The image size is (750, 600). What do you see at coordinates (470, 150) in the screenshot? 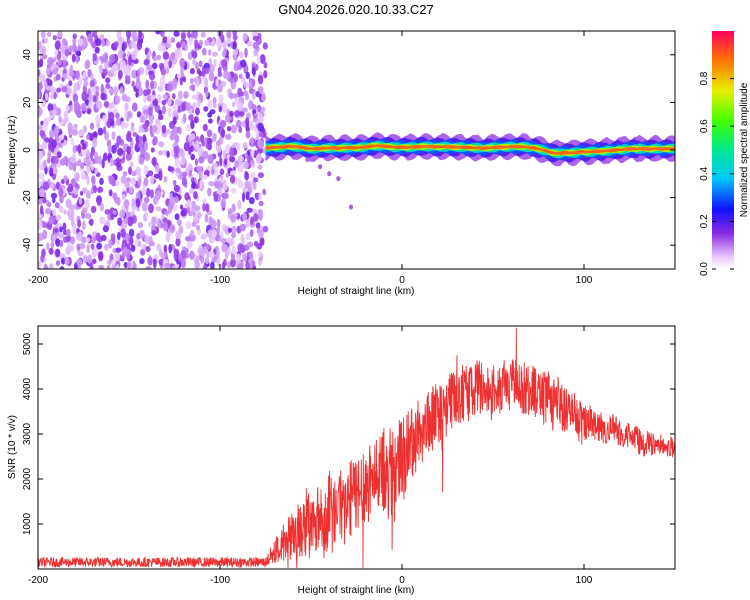
I see `ridge-layer` at bounding box center [470, 150].